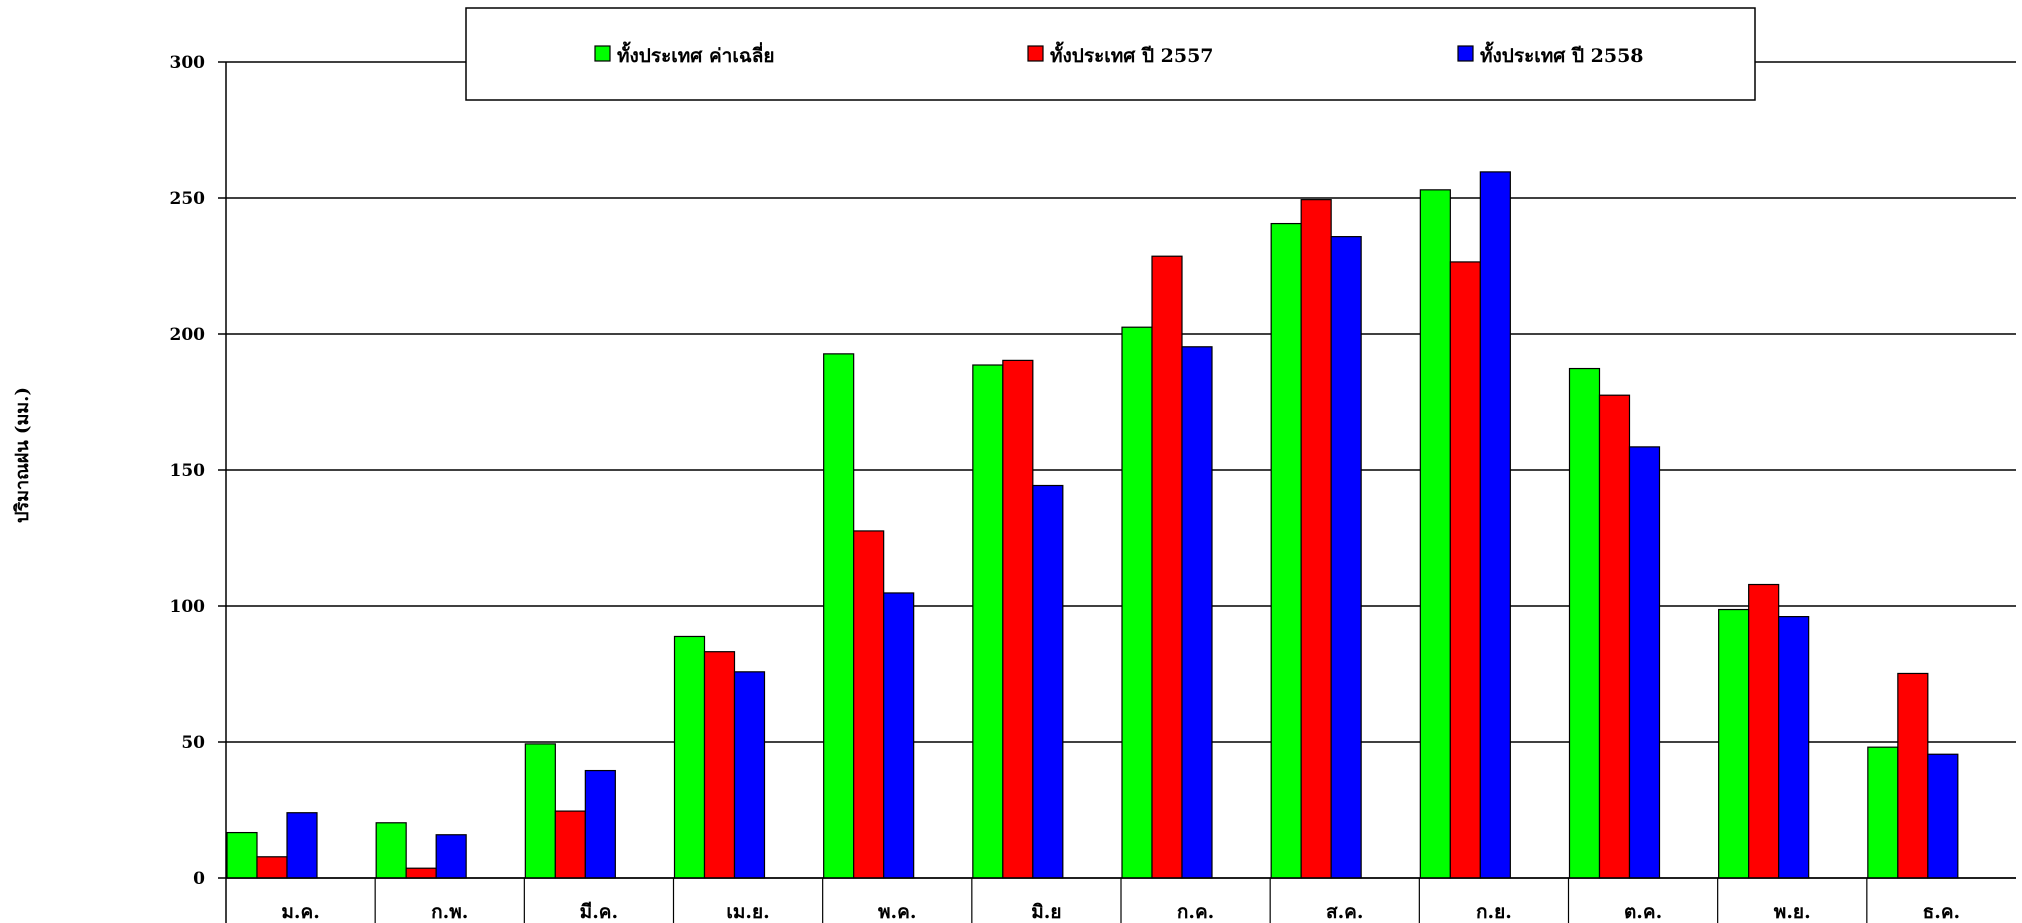 The height and width of the screenshot is (923, 2022). I want to click on y-tick-label: 50, so click(193, 743).